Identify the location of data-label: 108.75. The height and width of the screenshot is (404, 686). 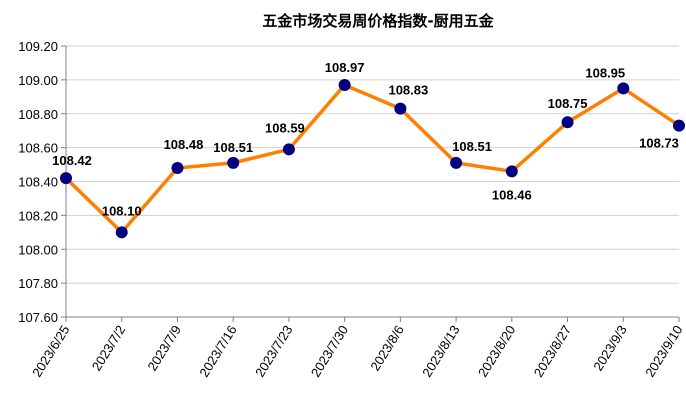
(568, 103).